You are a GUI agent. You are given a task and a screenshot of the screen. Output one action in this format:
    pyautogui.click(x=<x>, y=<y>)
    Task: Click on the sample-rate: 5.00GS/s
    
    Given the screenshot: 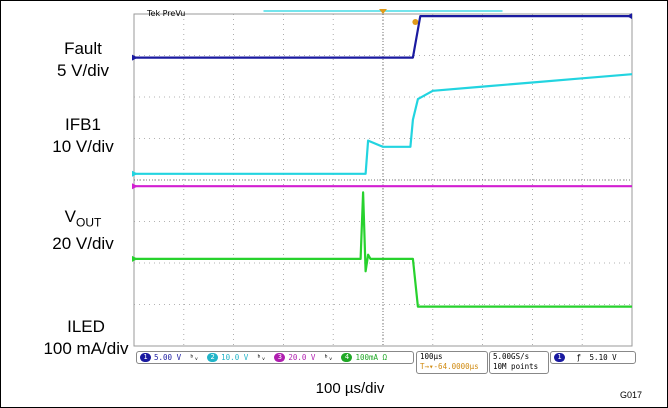 What is the action you would take?
    pyautogui.click(x=511, y=356)
    